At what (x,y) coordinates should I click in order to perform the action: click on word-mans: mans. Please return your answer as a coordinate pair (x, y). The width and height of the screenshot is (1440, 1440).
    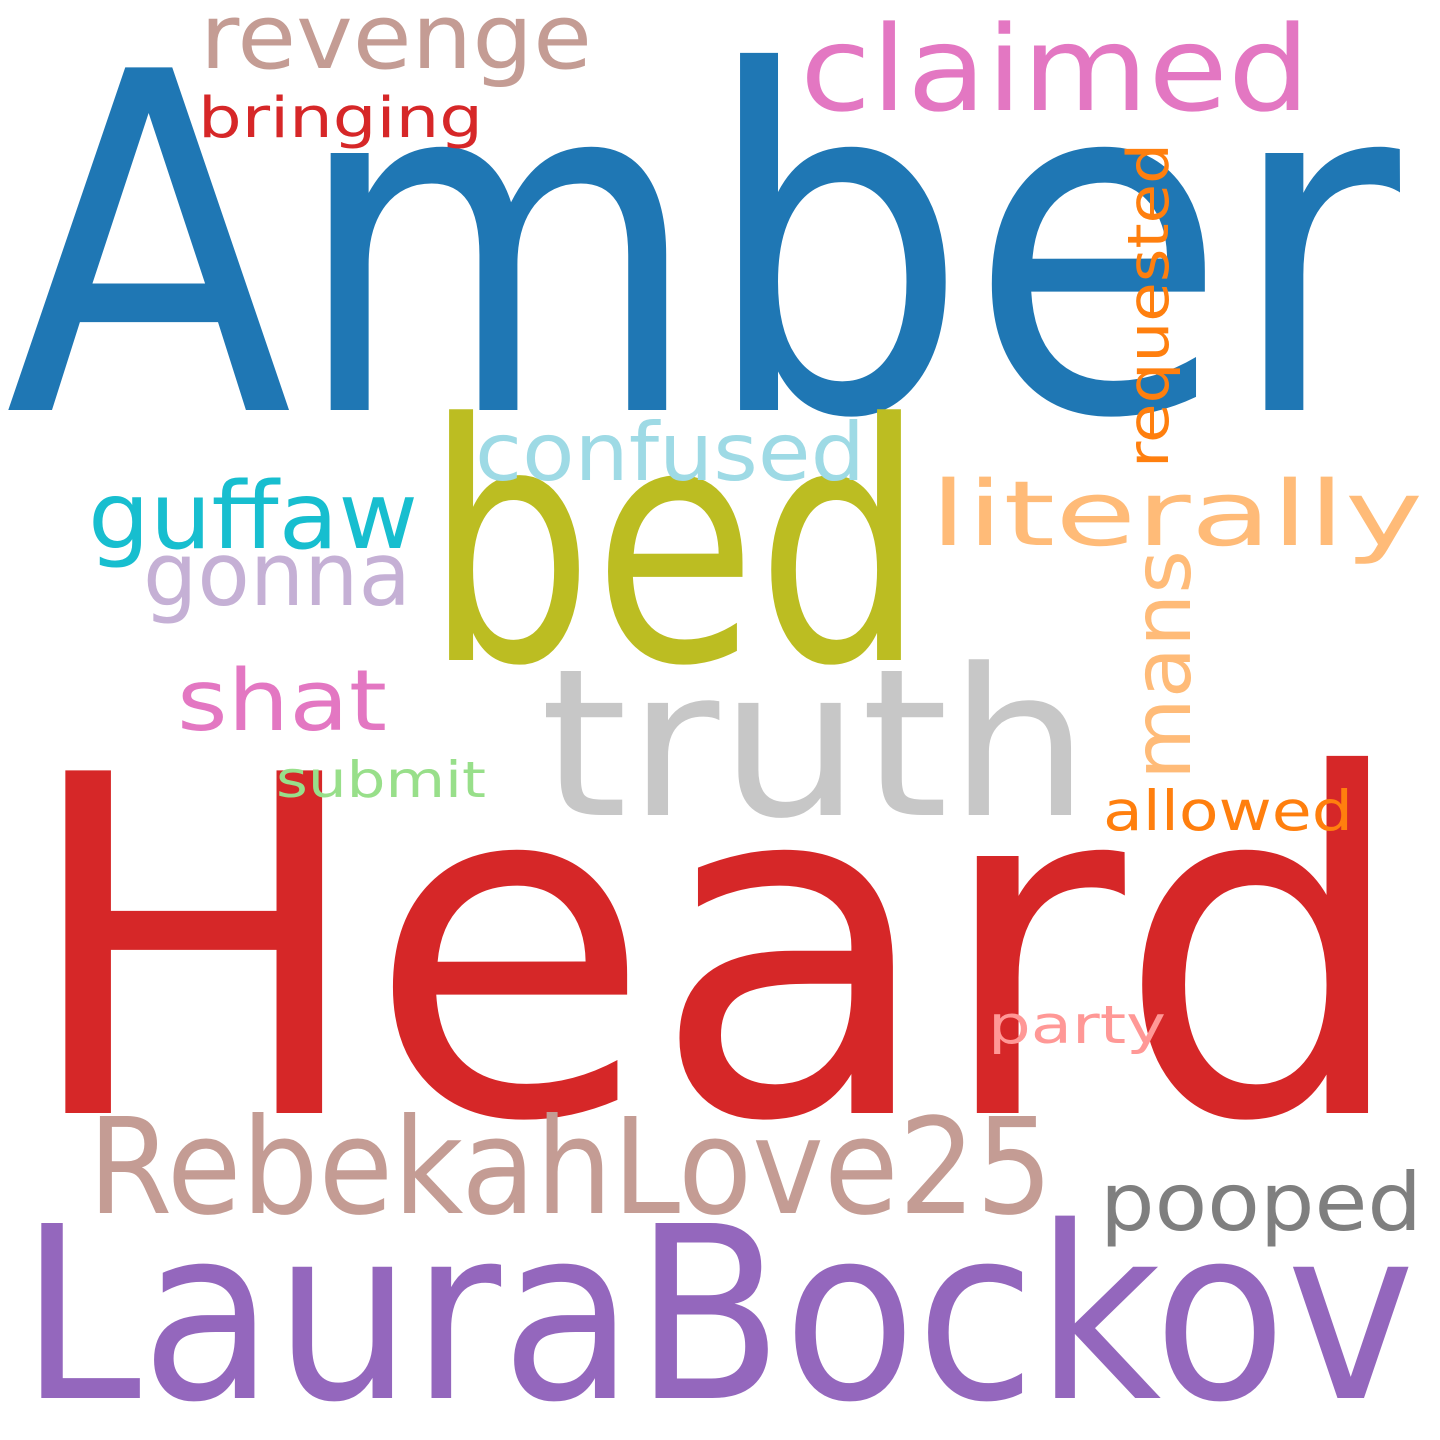
    Looking at the image, I should click on (1162, 665).